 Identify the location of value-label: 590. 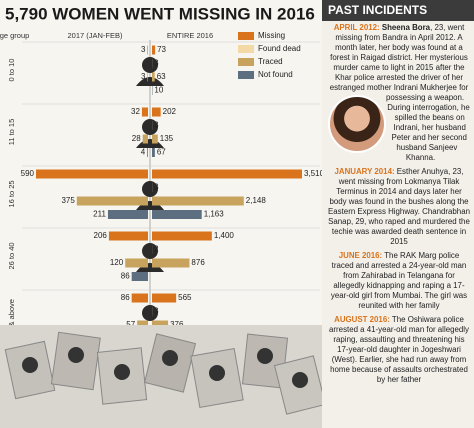
(28, 173).